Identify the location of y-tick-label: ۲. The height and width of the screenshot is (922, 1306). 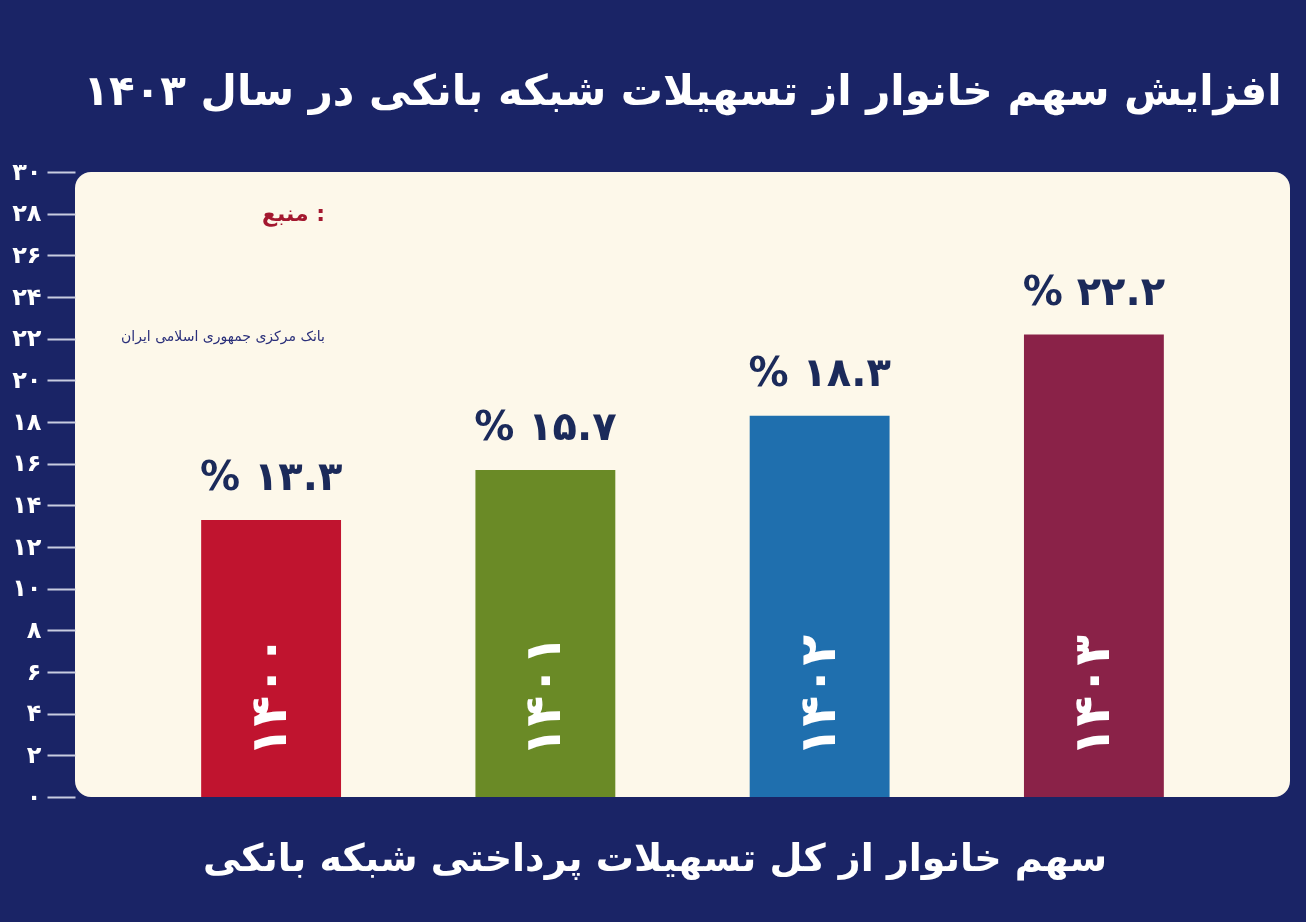
(34, 754).